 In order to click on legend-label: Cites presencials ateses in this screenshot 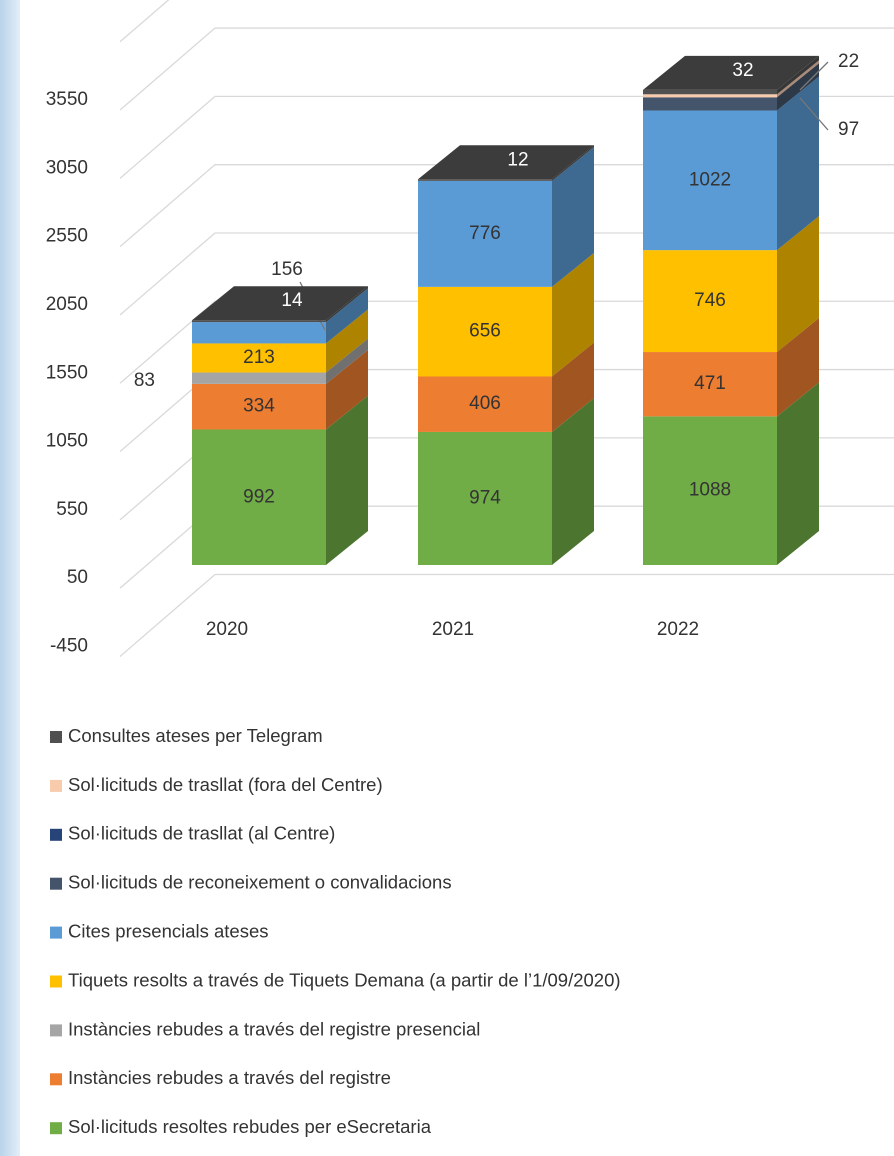, I will do `click(168, 930)`.